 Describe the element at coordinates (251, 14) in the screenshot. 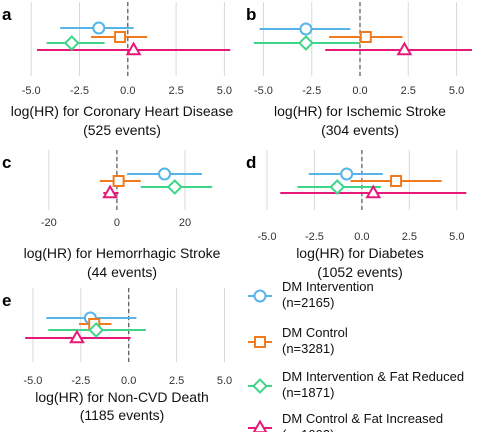

I see `panel-label: b` at that location.